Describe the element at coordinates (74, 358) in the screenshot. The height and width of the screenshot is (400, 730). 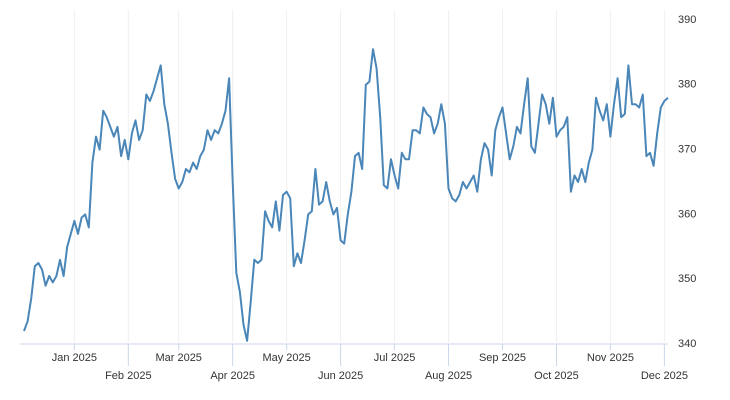
I see `x-tick-label: Jan 2025` at that location.